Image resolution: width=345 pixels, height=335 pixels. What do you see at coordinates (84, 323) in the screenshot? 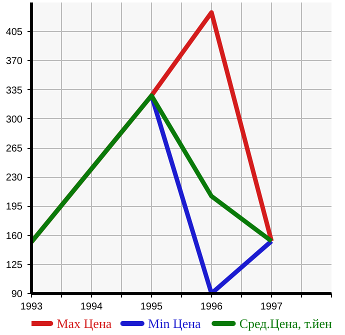
I see `legend-label: Max Цена` at bounding box center [84, 323].